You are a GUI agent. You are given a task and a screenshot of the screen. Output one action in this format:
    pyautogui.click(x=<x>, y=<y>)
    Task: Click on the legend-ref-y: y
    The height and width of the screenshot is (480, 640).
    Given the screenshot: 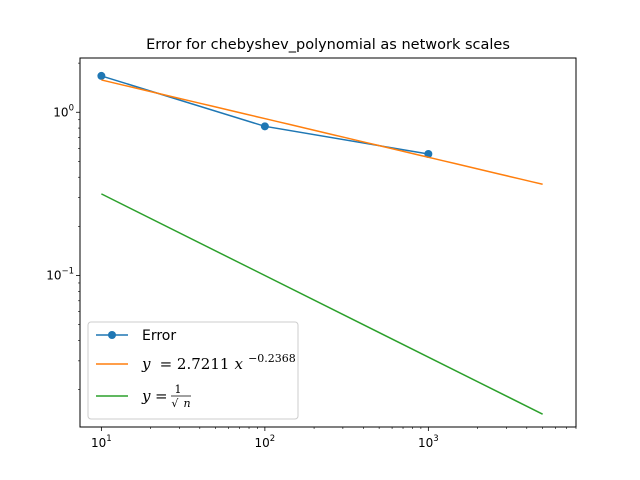 What is the action you would take?
    pyautogui.click(x=146, y=396)
    